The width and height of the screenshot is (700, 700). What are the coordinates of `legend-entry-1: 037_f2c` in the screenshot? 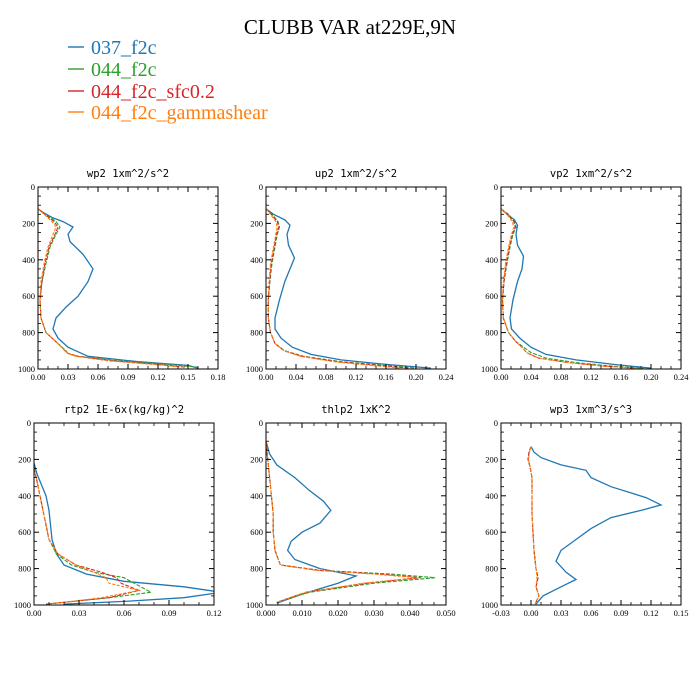 It's located at (112, 48).